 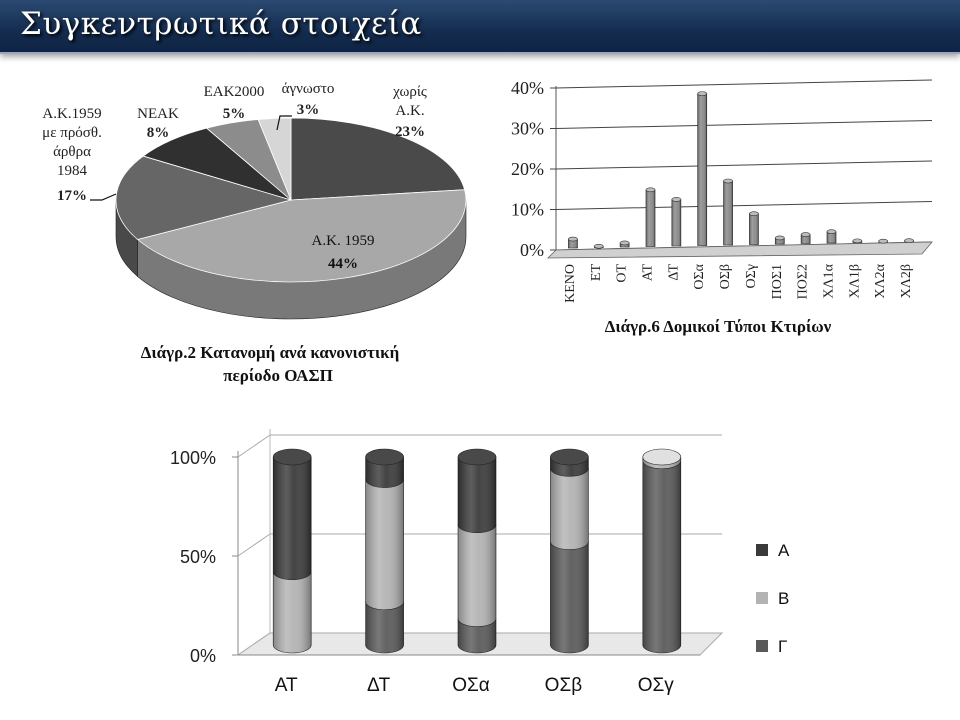 What do you see at coordinates (762, 598) in the screenshot?
I see `legend-swatch-Β` at bounding box center [762, 598].